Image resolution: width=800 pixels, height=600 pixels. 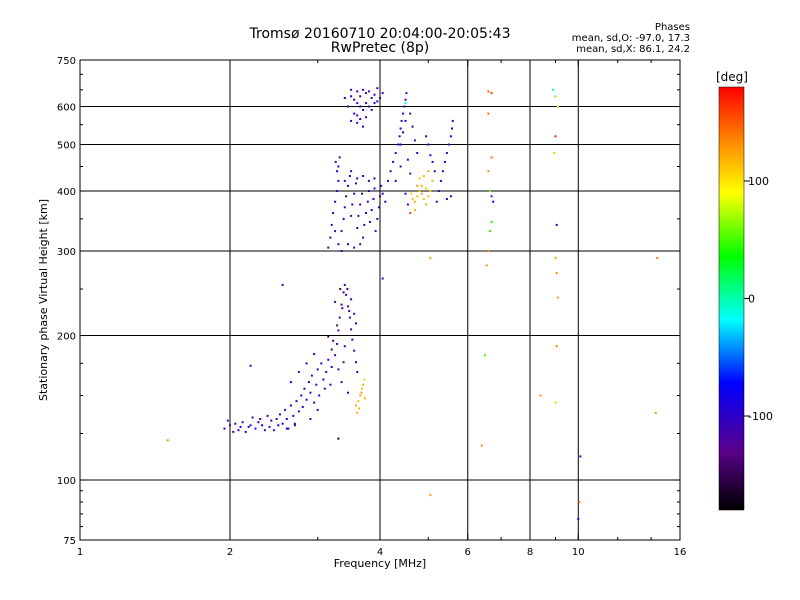 I want to click on x-tick-label: 8, so click(x=530, y=552).